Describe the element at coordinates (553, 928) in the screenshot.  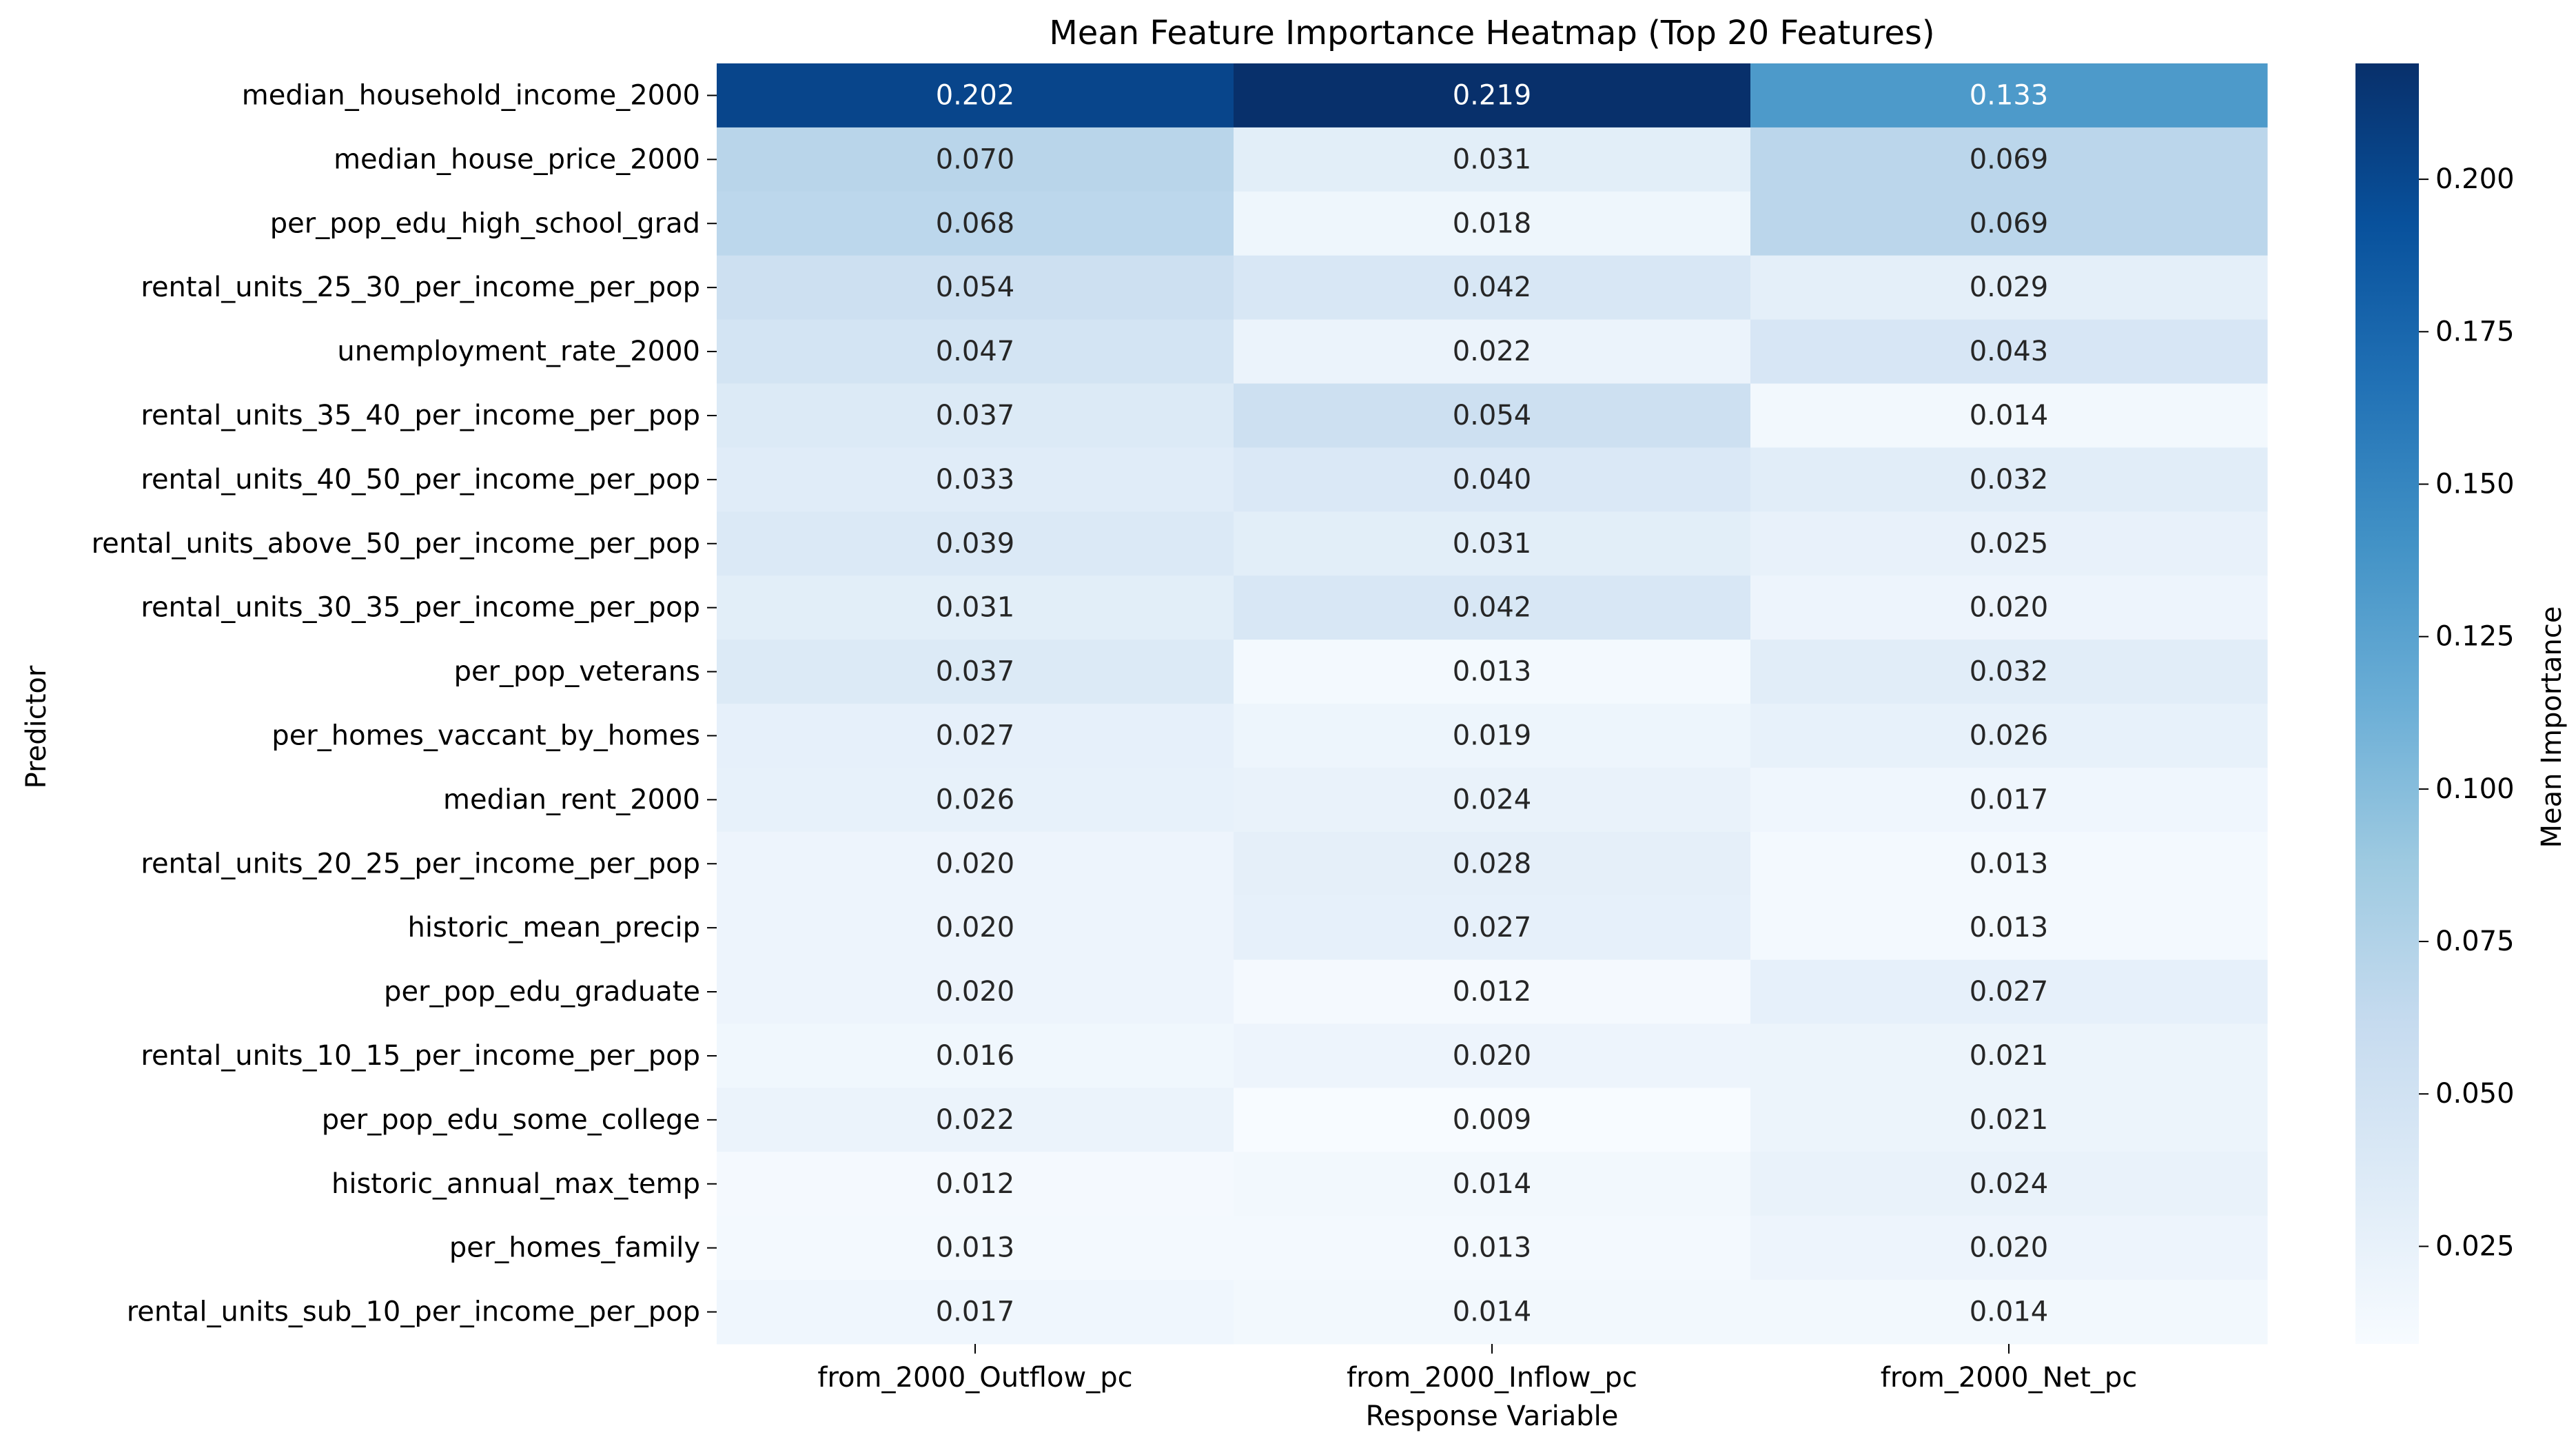
I see `y-tick-label: historic_mean_precip` at that location.